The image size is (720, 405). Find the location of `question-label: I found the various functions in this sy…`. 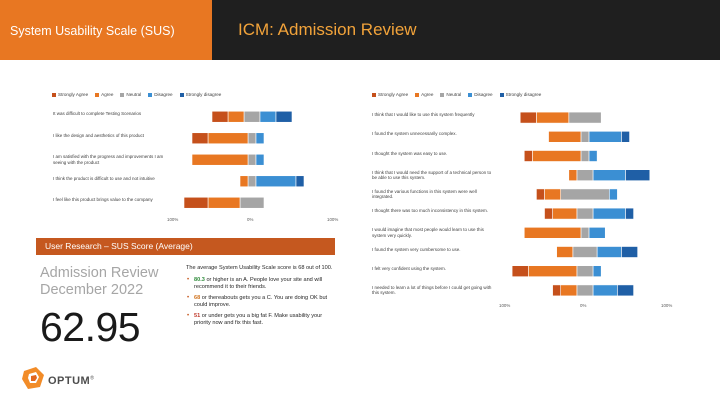

question-label: I found the various functions in this sy… is located at coordinates (424, 194).